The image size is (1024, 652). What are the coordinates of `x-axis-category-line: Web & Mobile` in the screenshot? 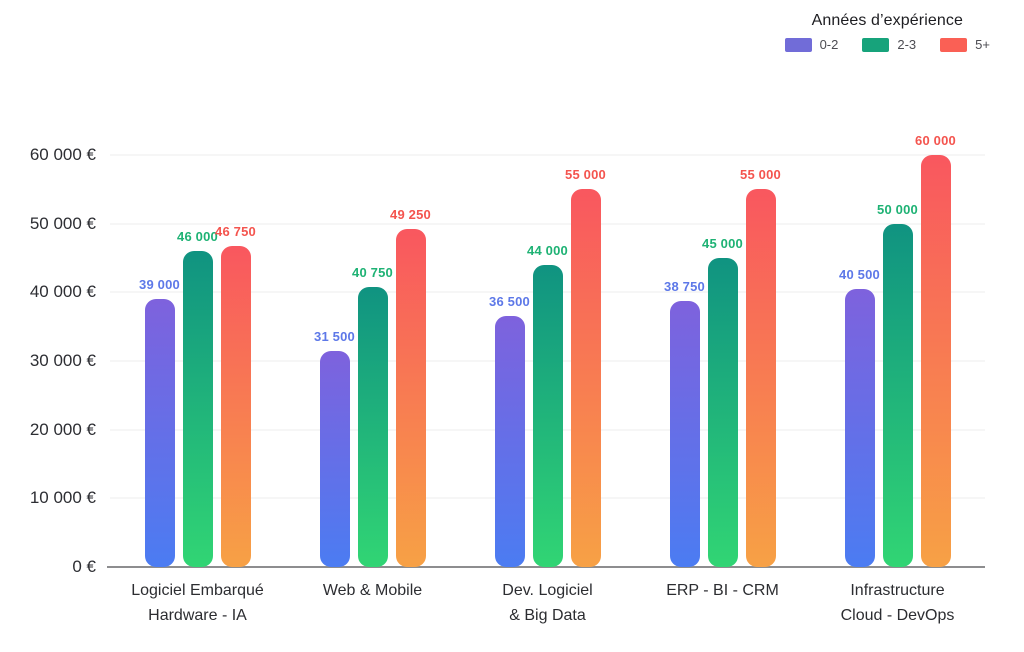 It's located at (372, 590).